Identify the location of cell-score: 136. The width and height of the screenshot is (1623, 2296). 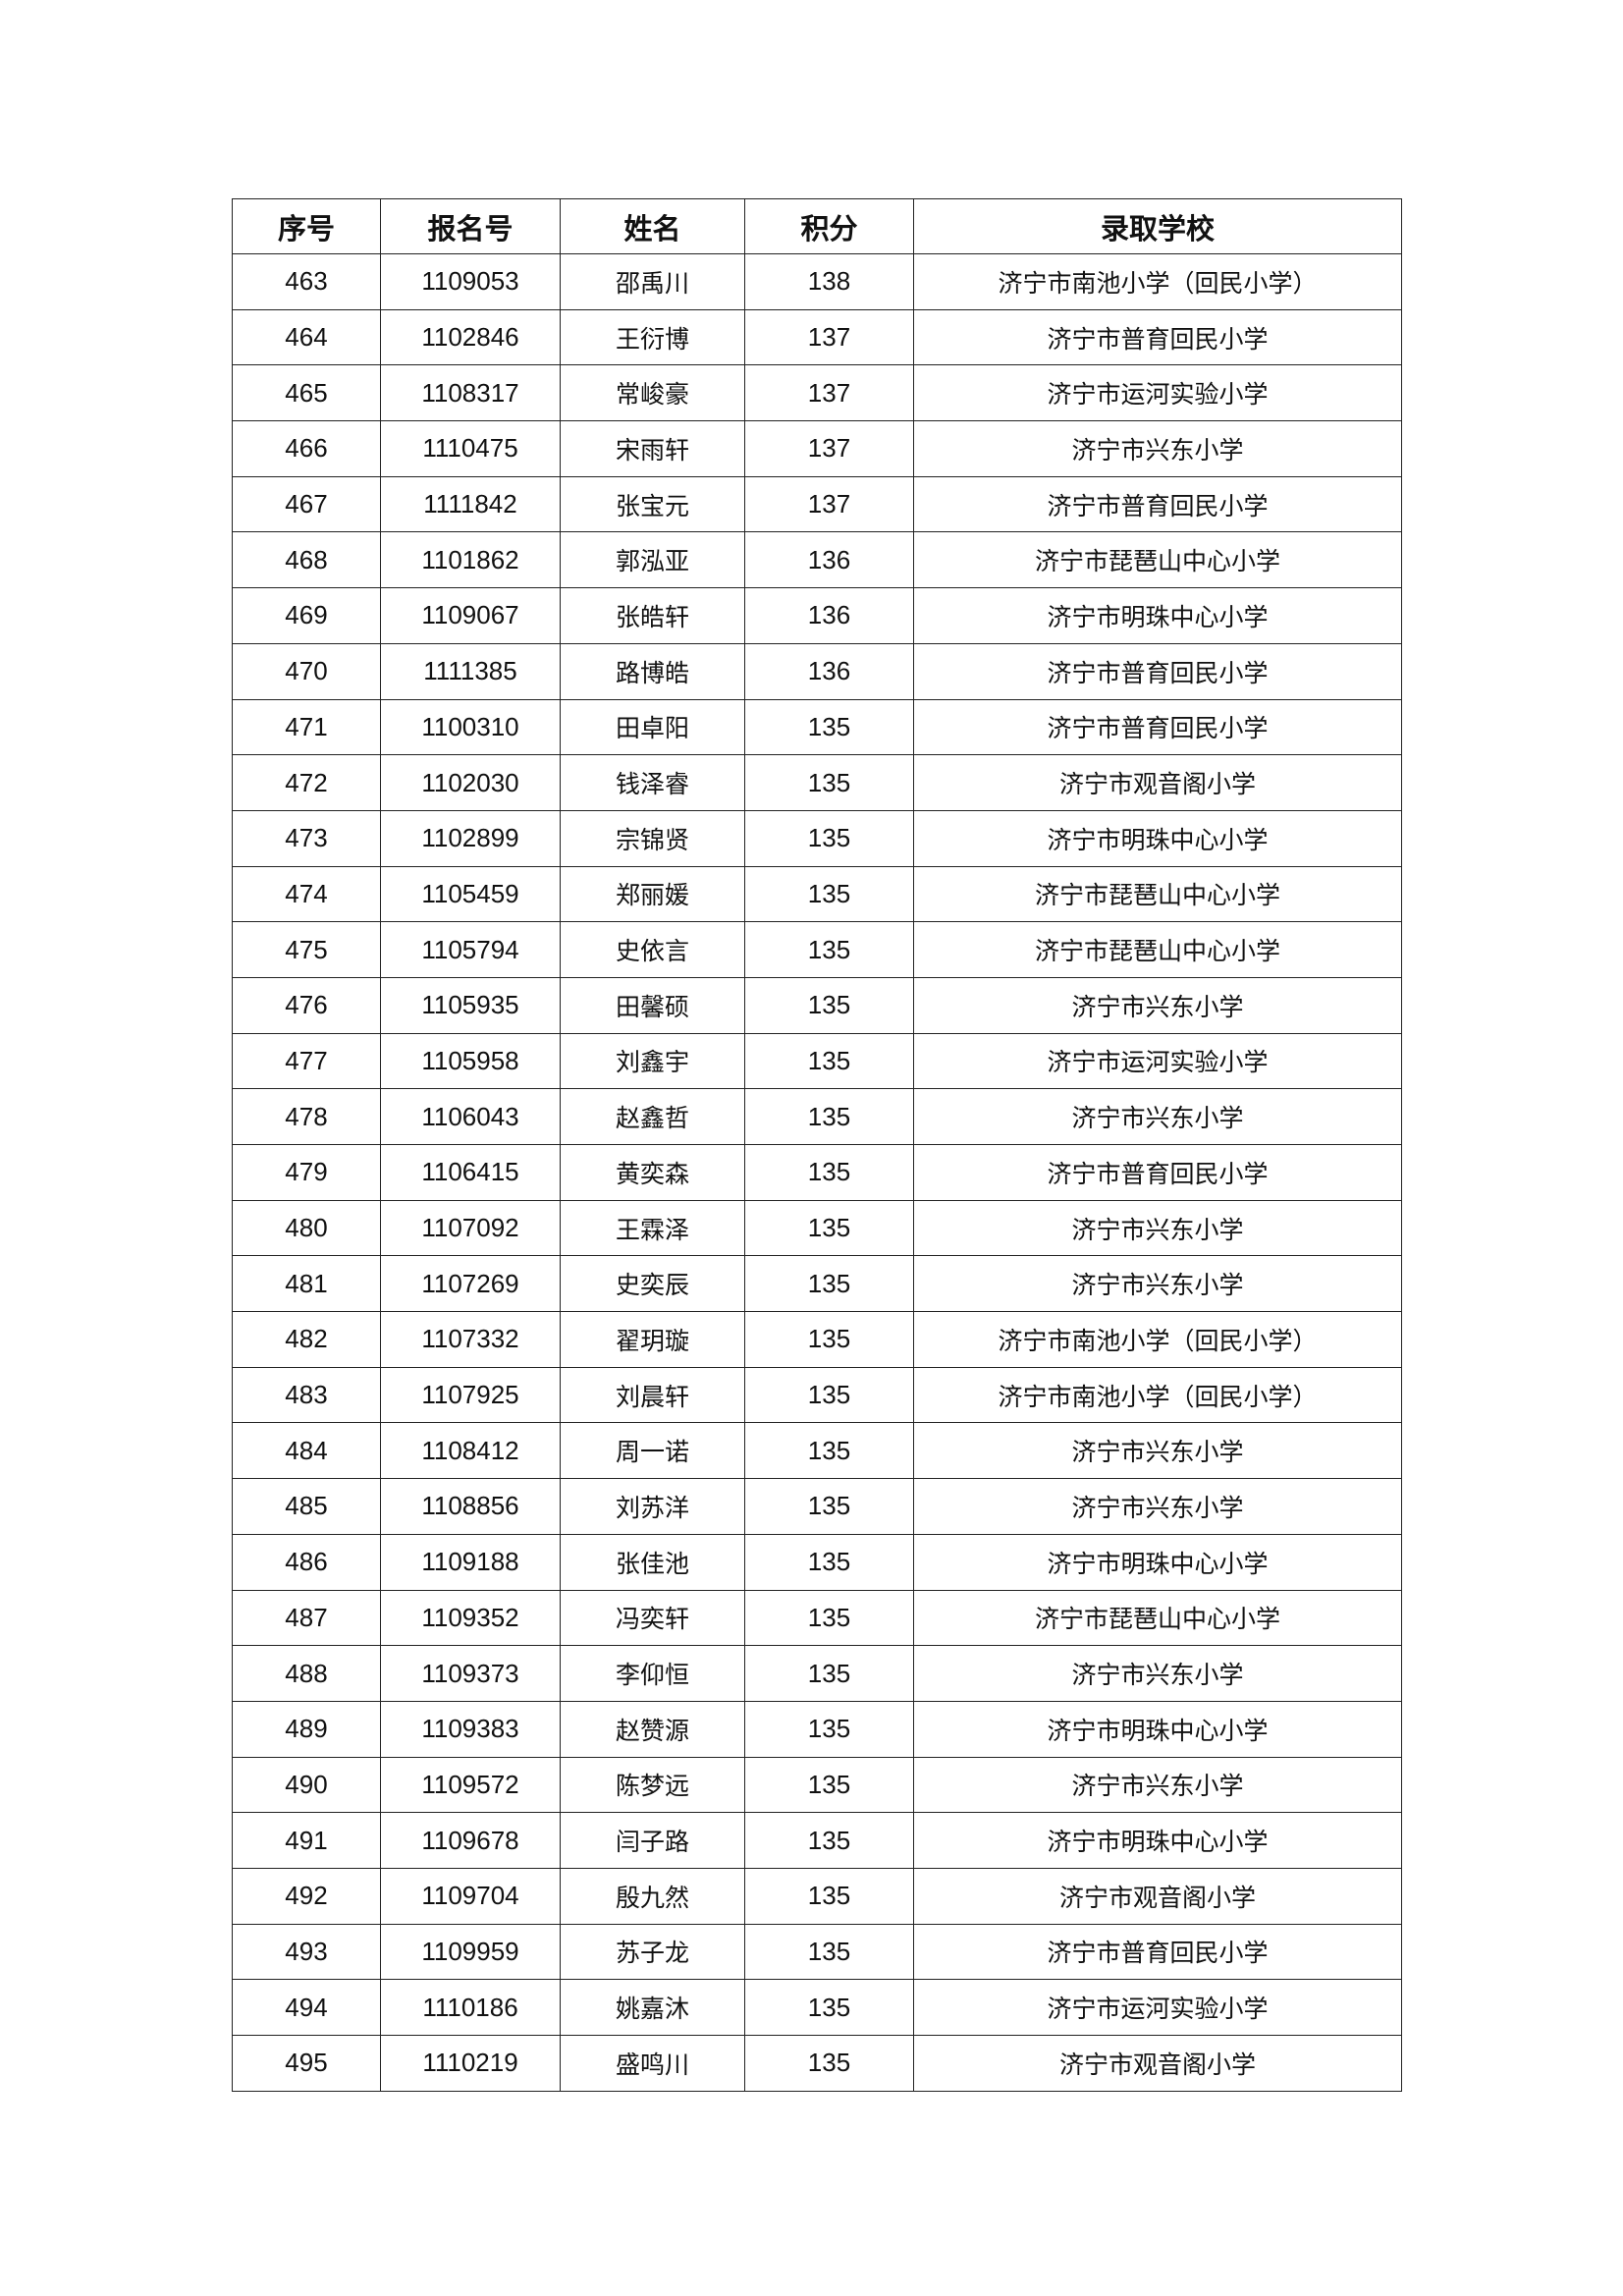
(829, 671).